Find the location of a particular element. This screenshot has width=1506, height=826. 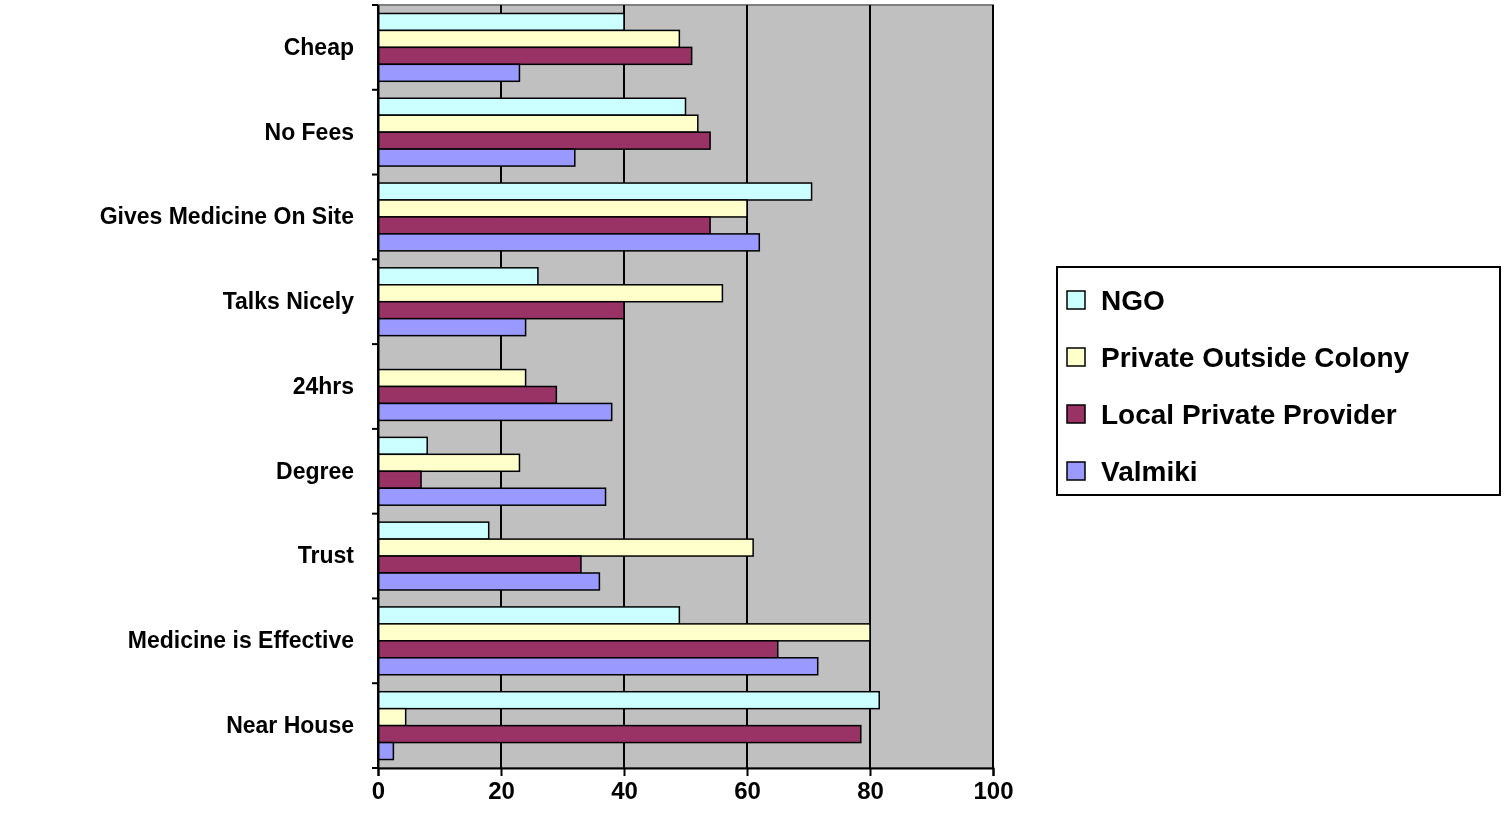

legend-label: NGO is located at coordinates (1133, 301).